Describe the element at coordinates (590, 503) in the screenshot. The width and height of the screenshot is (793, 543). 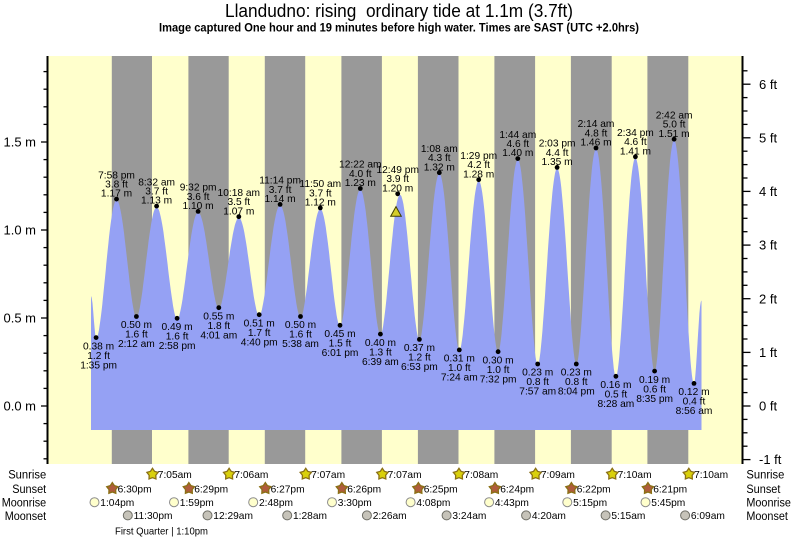
I see `svg-text: 5:15pm` at that location.